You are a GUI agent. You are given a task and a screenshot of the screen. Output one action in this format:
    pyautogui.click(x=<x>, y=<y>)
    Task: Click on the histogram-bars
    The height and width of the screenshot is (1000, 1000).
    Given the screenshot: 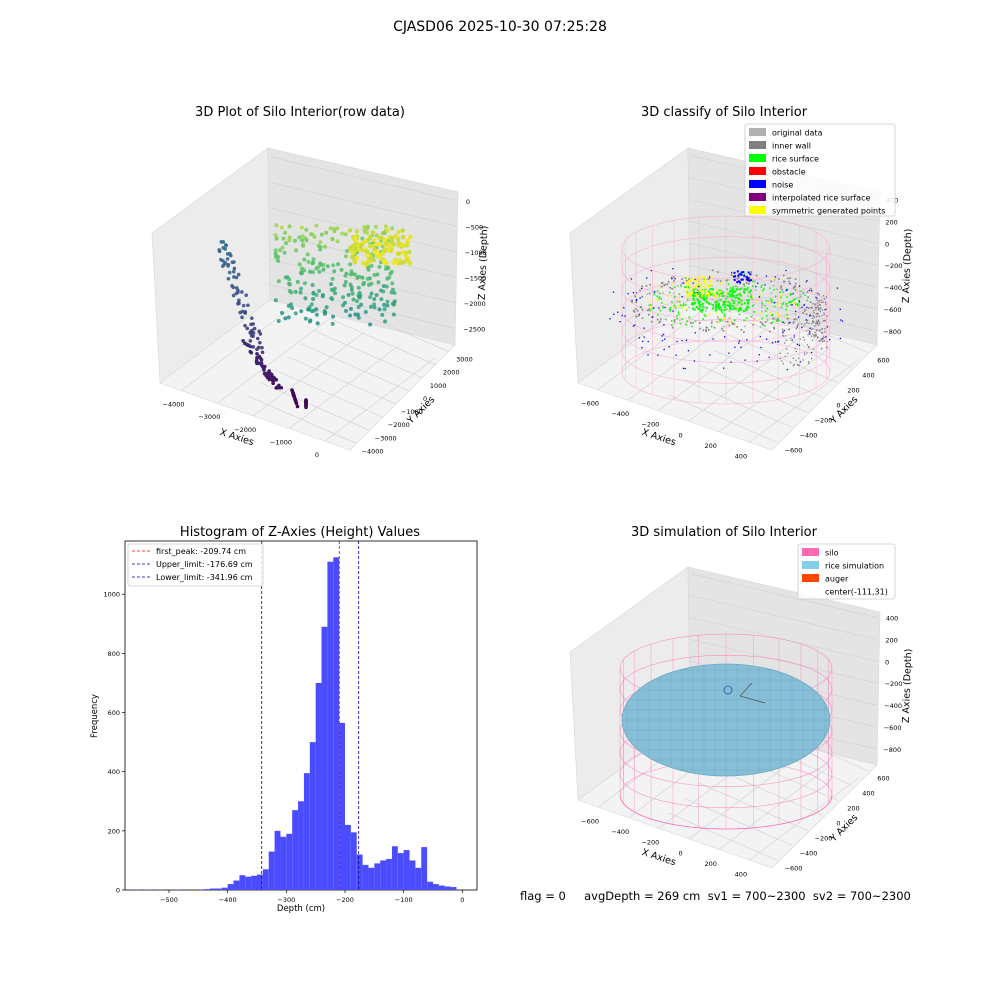 What is the action you would take?
    pyautogui.click(x=295, y=723)
    